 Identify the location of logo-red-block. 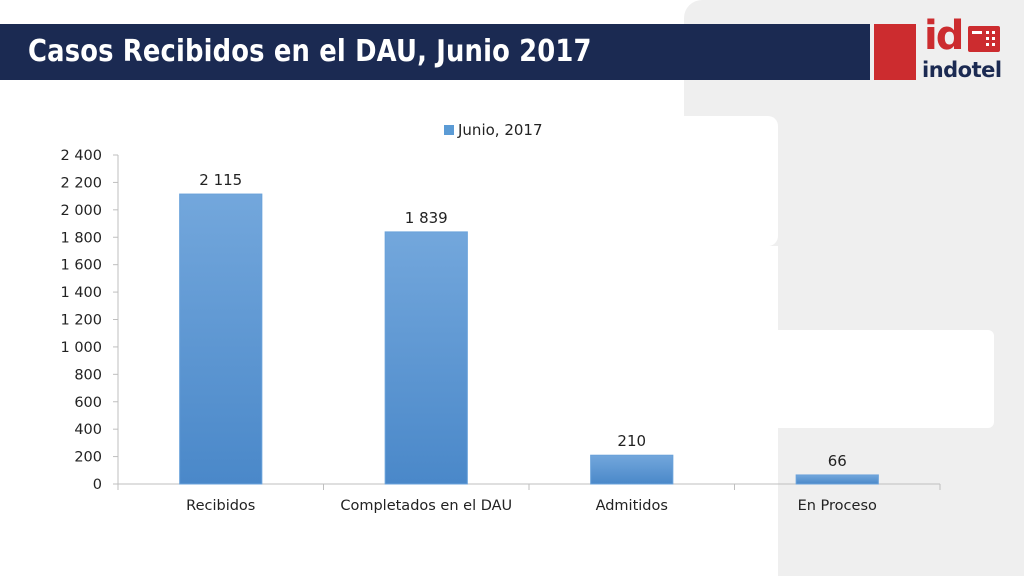
(895, 52).